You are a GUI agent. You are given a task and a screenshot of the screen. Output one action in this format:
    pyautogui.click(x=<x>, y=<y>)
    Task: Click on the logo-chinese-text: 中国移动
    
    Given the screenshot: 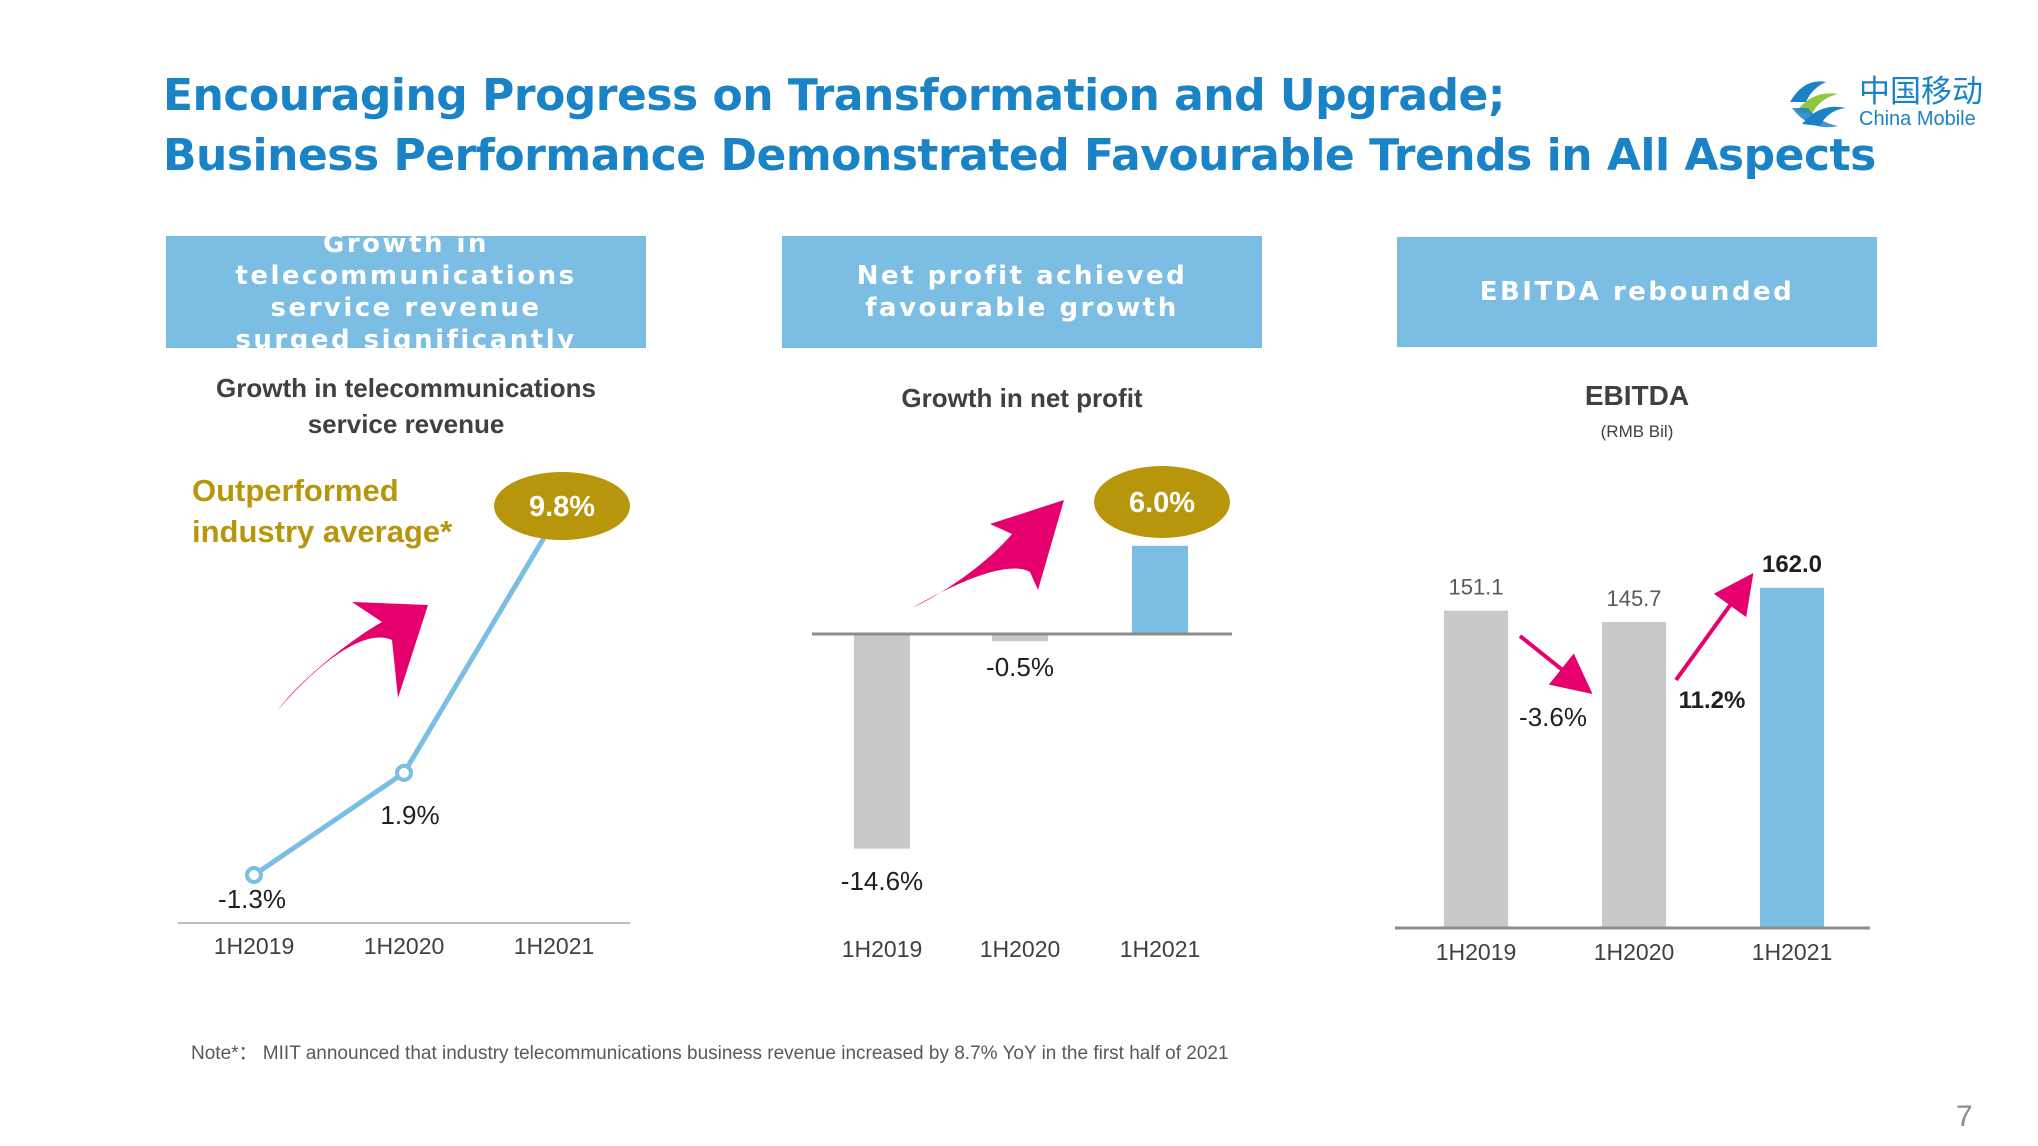 What is the action you would take?
    pyautogui.click(x=1921, y=92)
    